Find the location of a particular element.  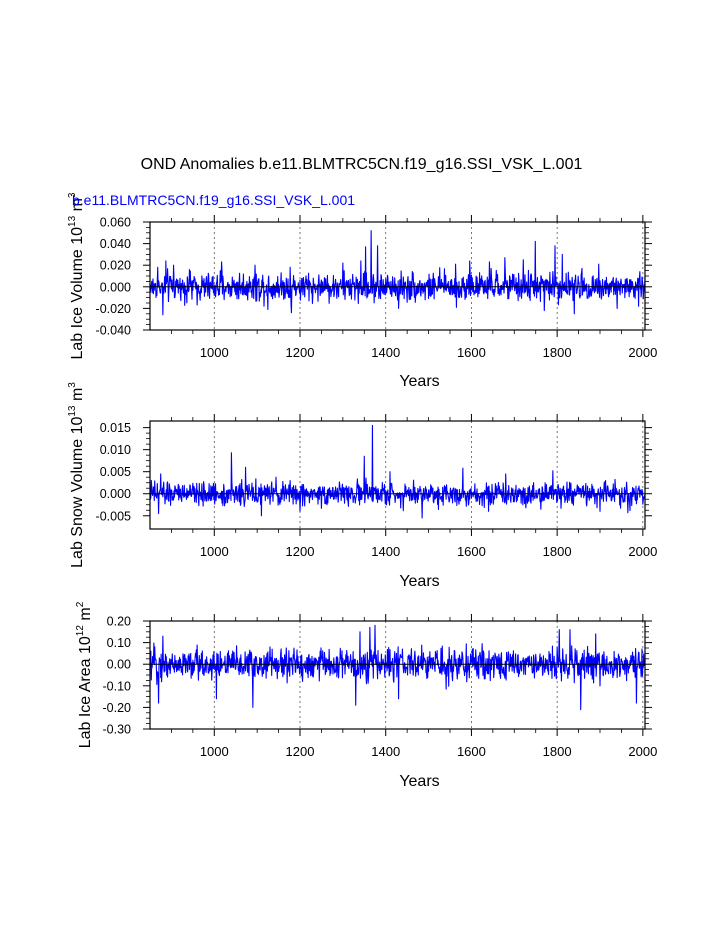

y-axis-label: Lab Snow Volume 1013 m3 is located at coordinates (76, 475).